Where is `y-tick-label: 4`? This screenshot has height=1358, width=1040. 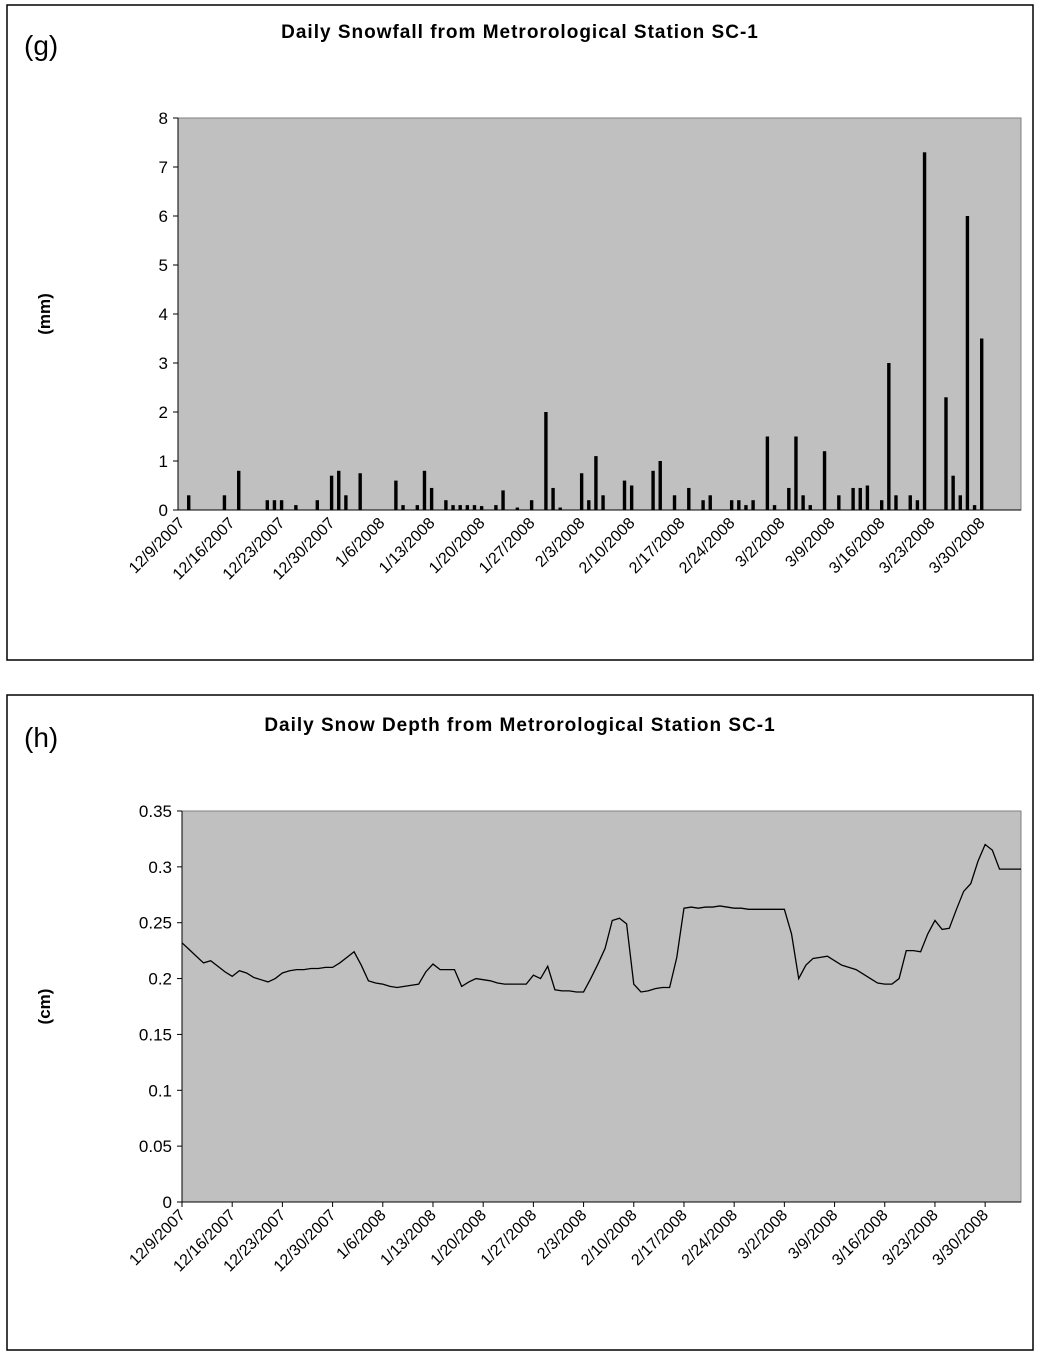 y-tick-label: 4 is located at coordinates (163, 314).